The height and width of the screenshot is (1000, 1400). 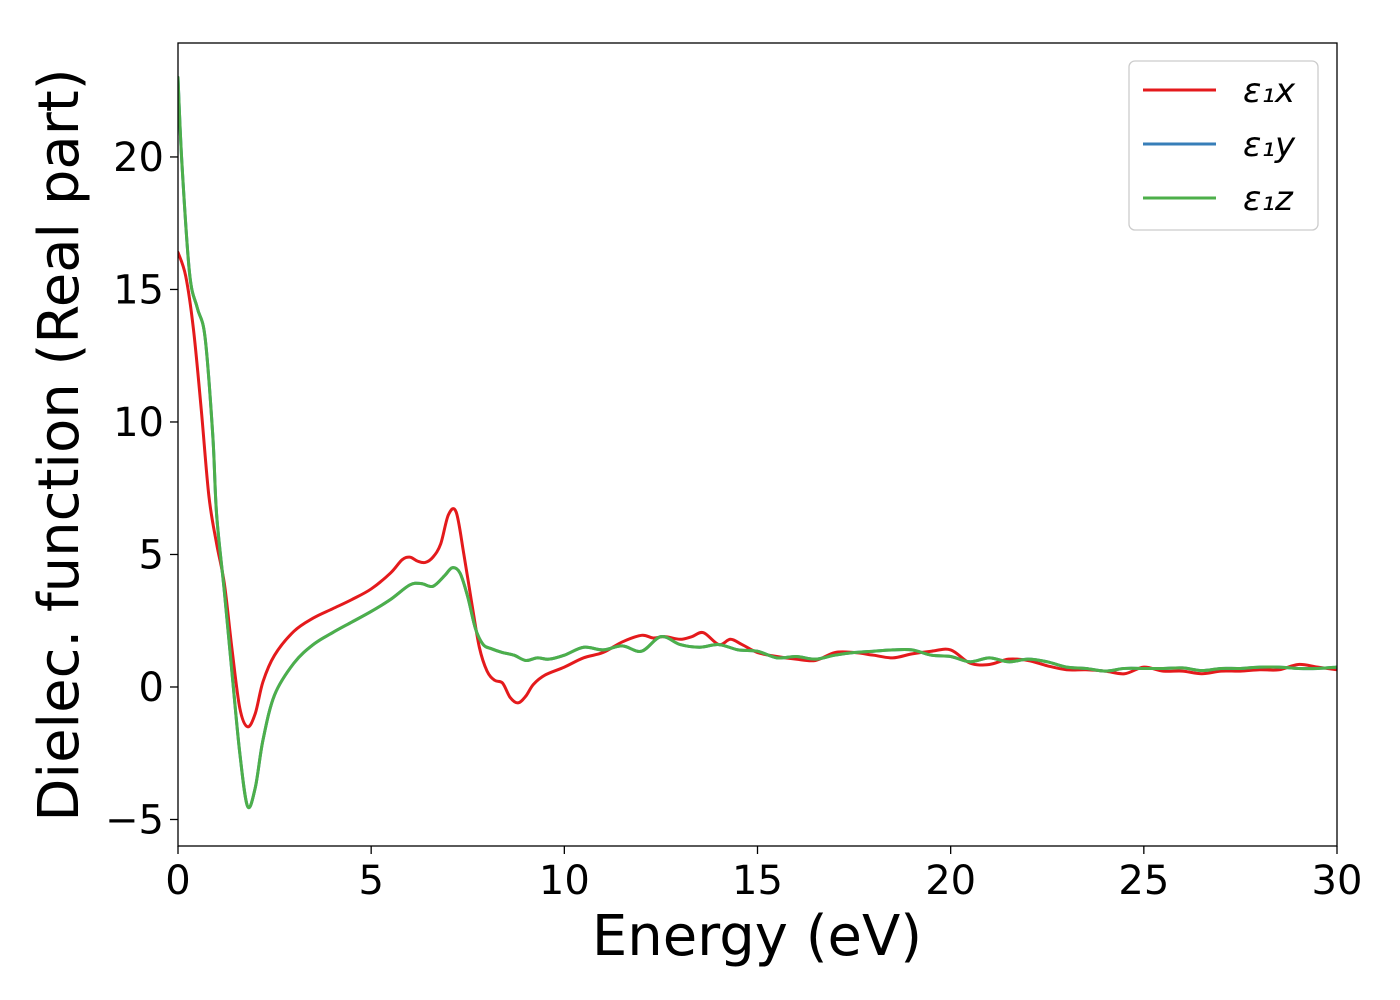 What do you see at coordinates (59, 444) in the screenshot?
I see `y-axis-label: Dielec. function (Real part)` at bounding box center [59, 444].